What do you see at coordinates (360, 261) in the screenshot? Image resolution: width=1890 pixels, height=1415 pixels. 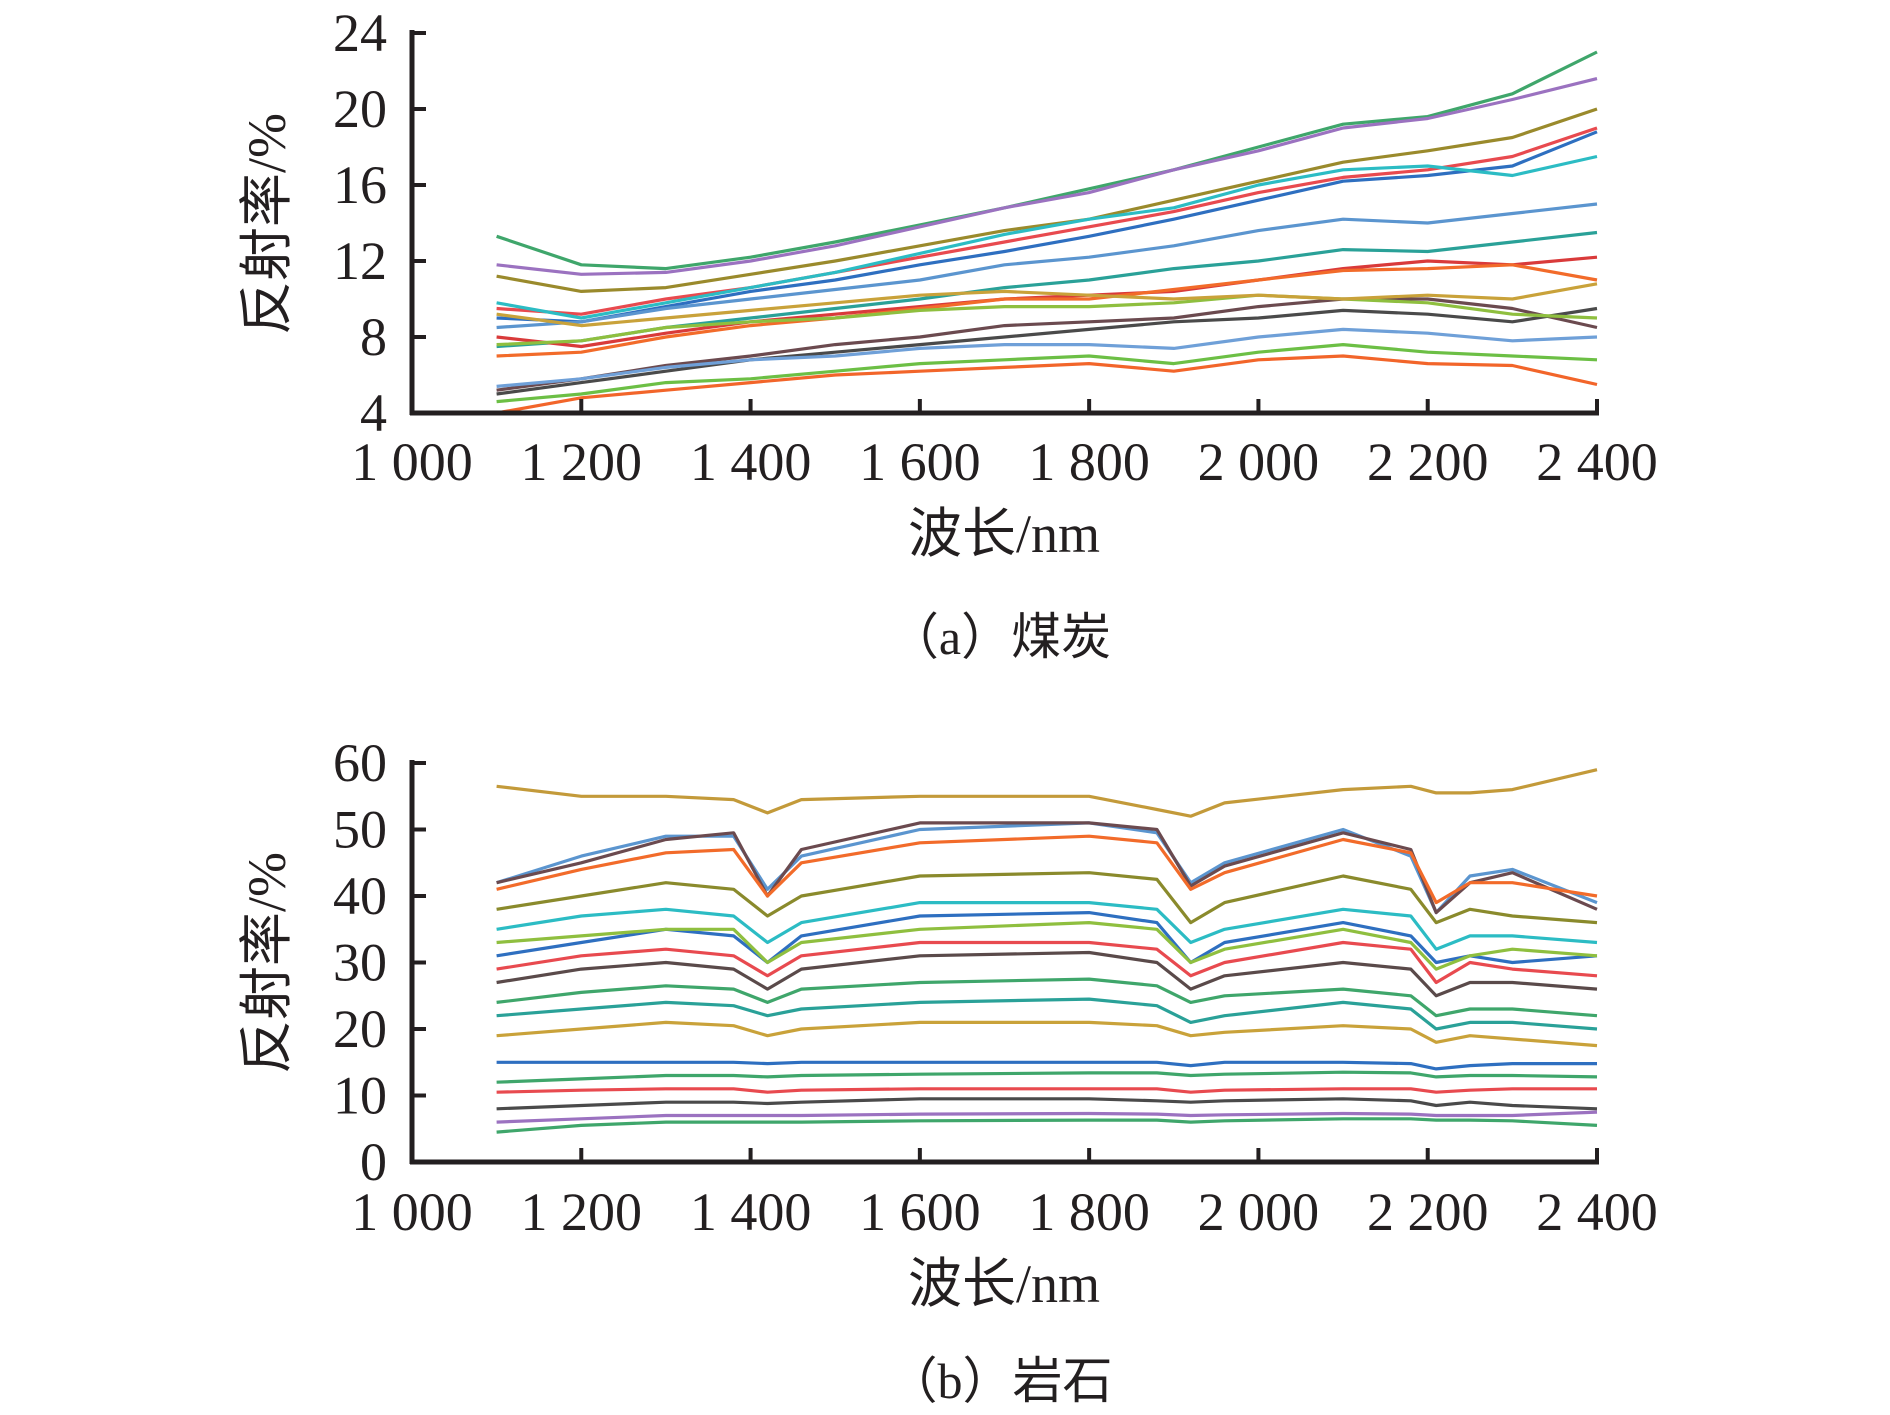 I see `y-tick-label: 12` at bounding box center [360, 261].